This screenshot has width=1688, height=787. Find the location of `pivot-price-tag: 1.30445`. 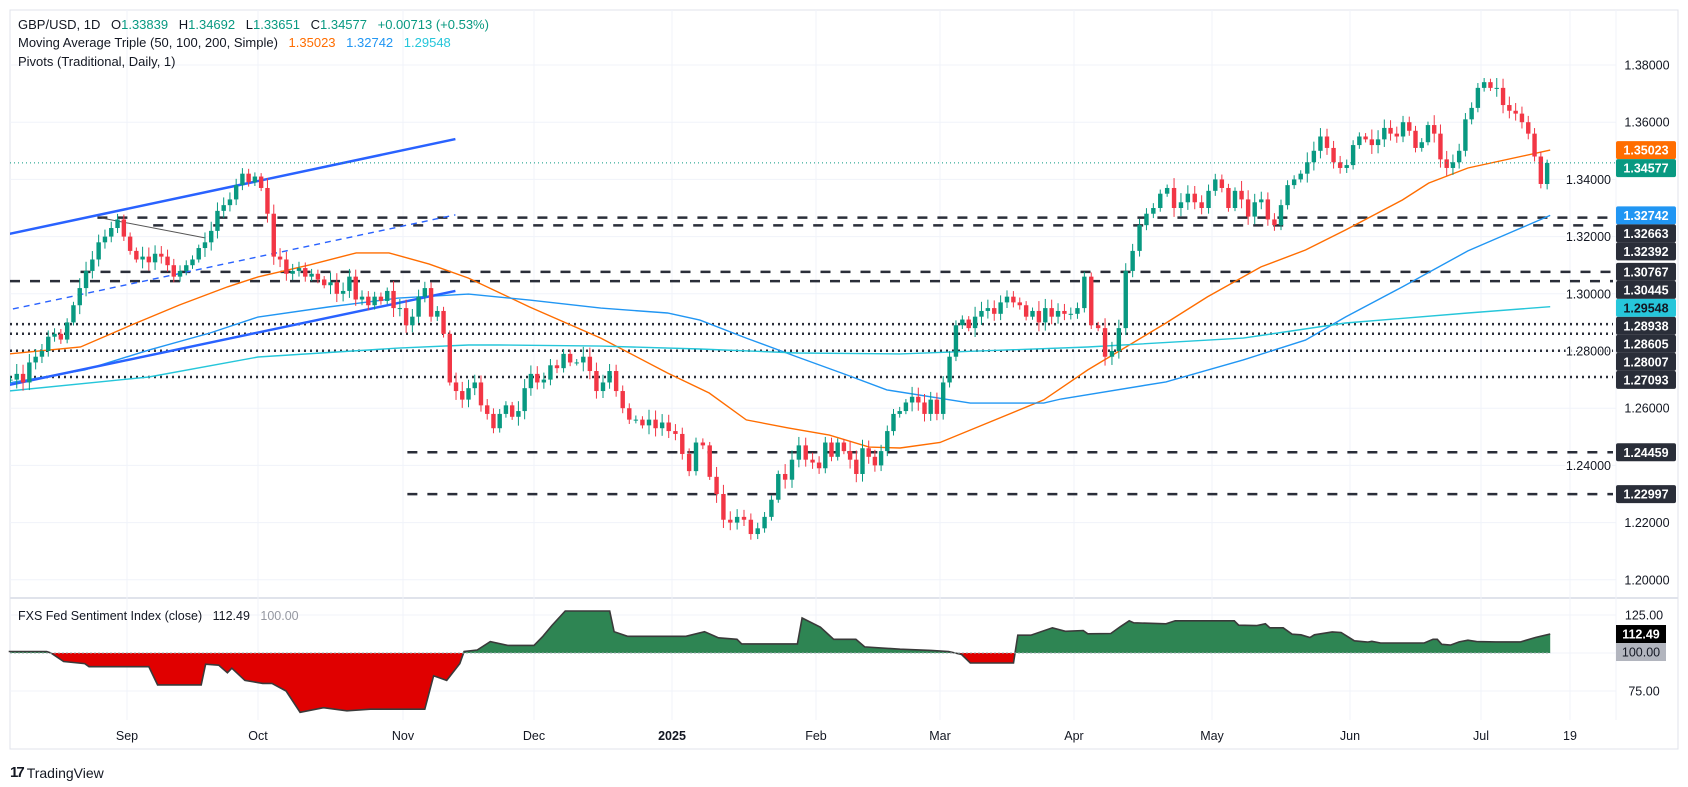

pivot-price-tag: 1.30445 is located at coordinates (1646, 289).